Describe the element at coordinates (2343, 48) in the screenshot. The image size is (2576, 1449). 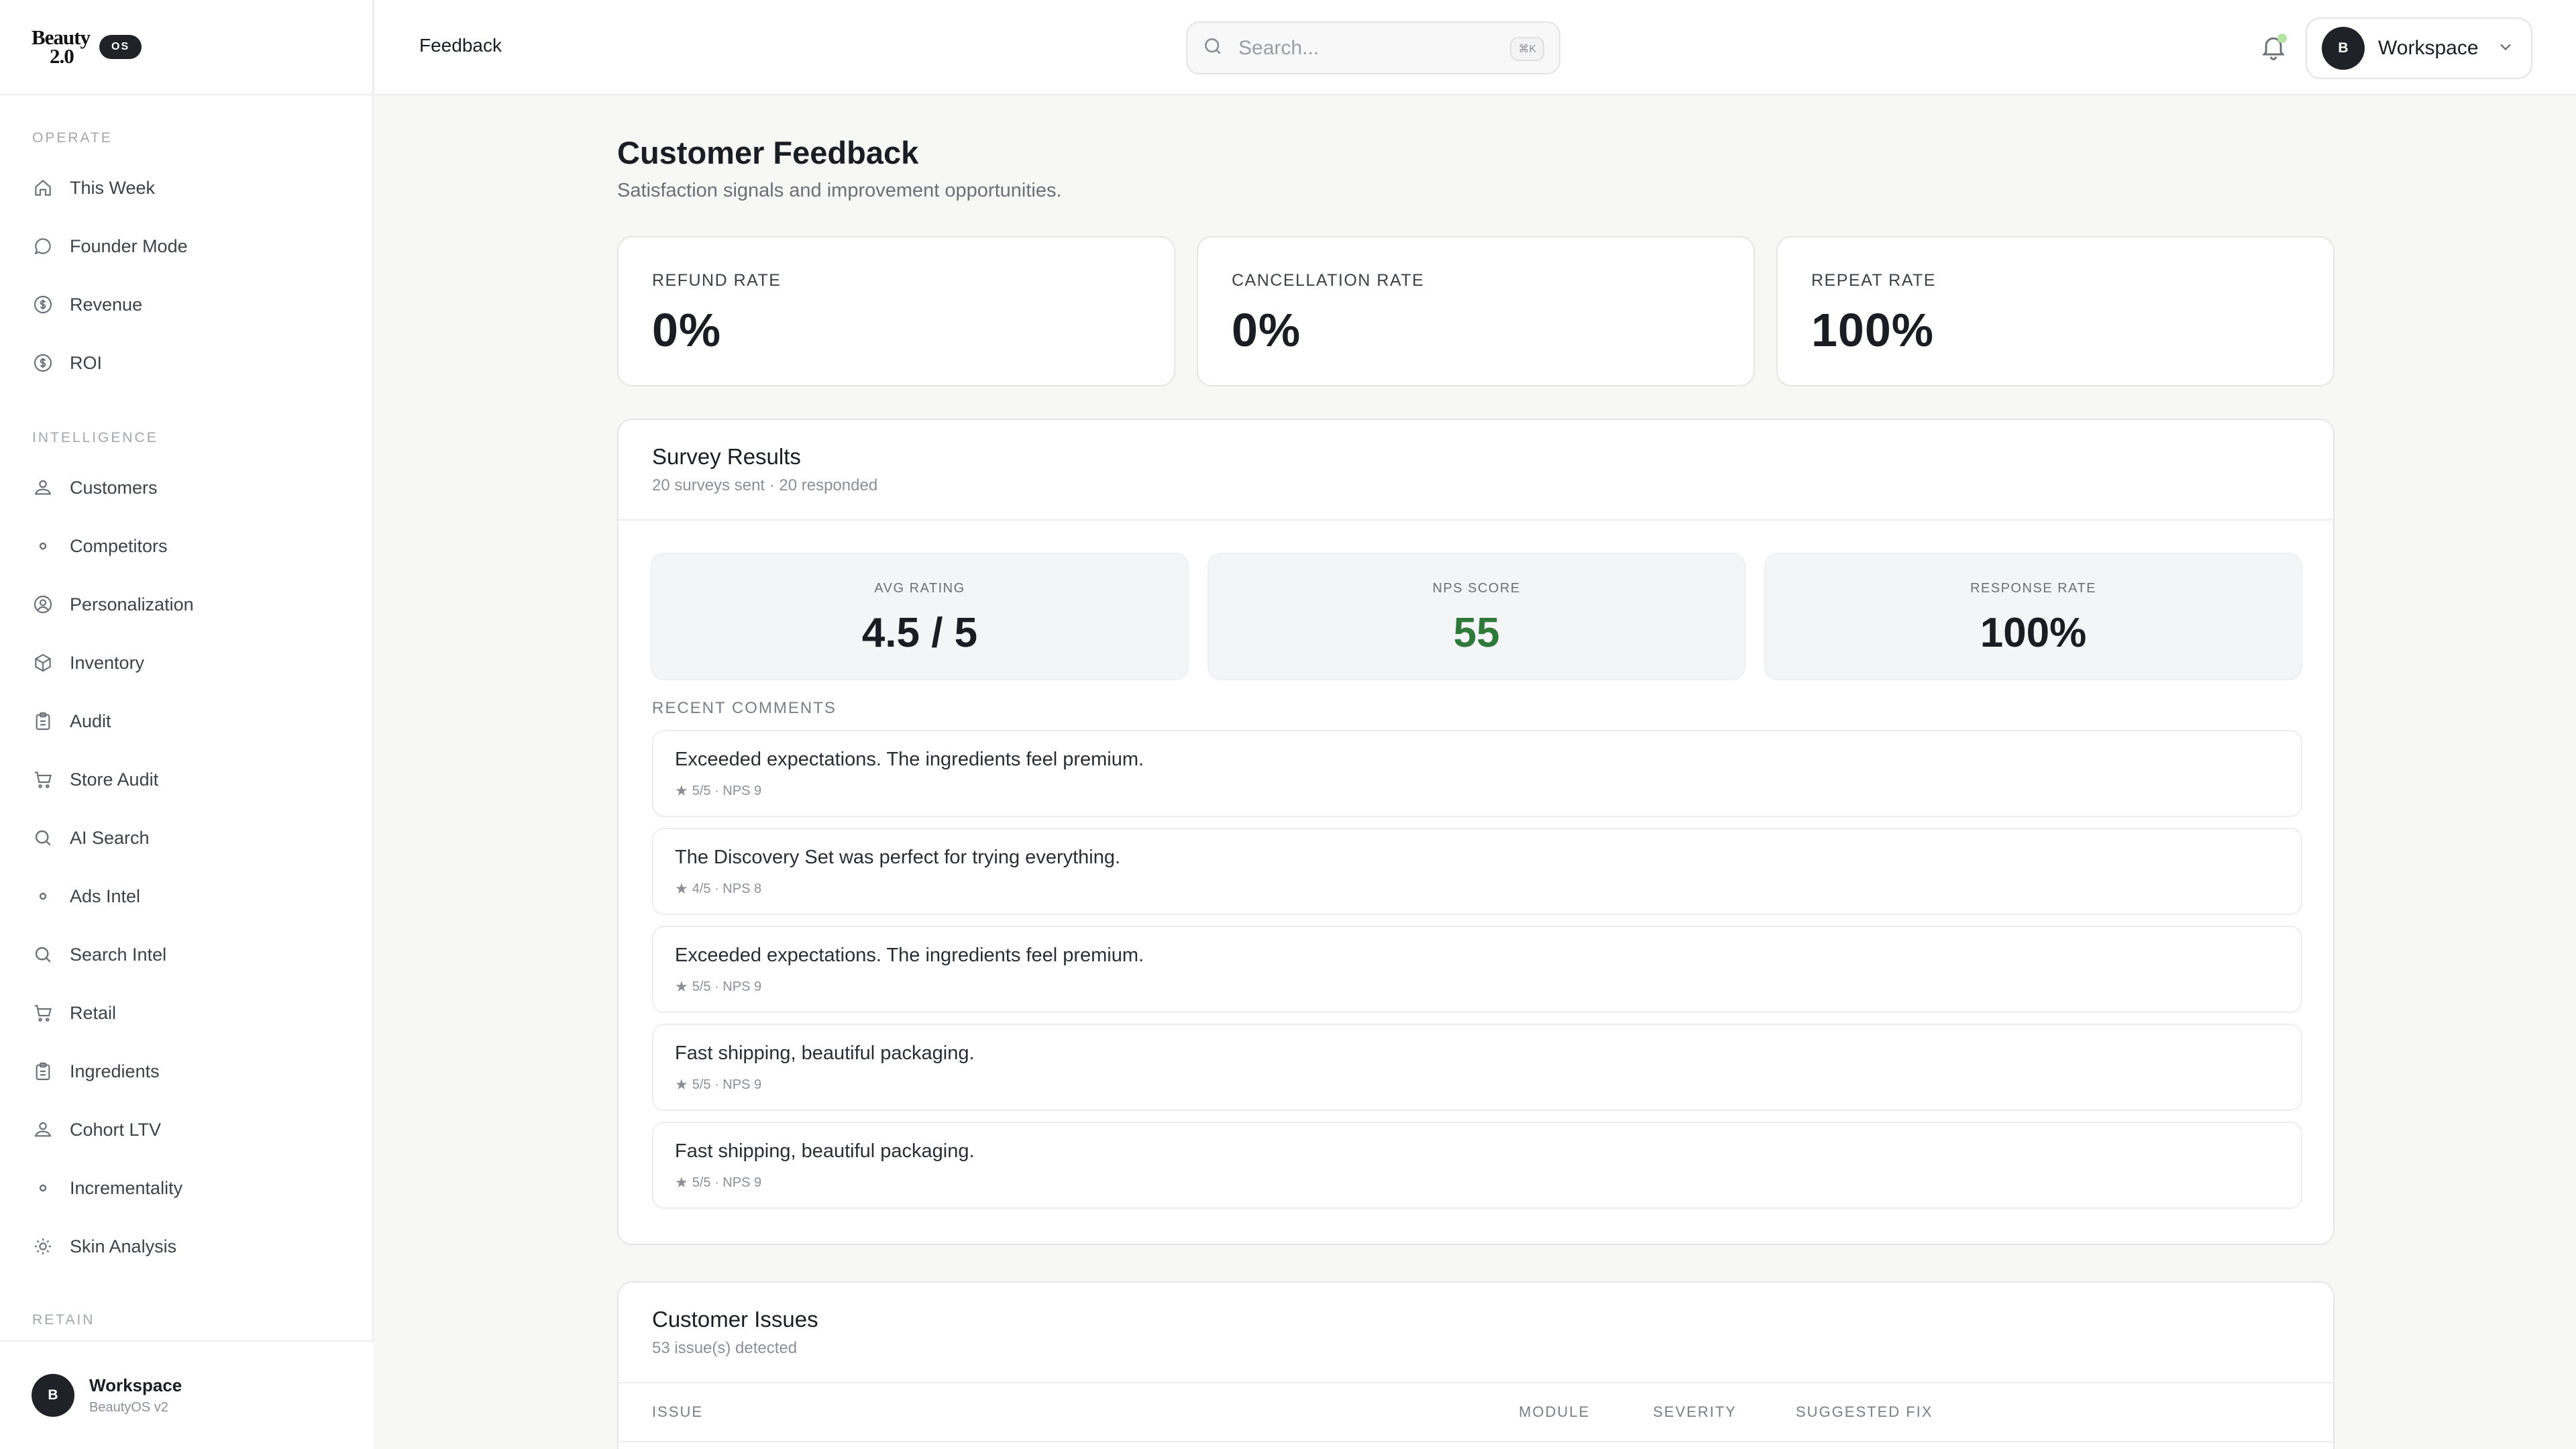
I see `workspace-avatar: B` at that location.